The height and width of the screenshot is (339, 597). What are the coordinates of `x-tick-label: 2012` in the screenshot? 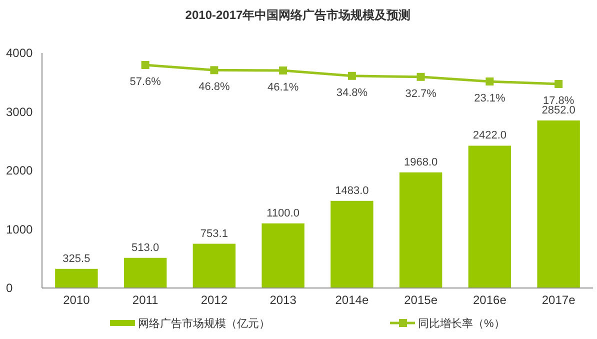 It's located at (214, 300).